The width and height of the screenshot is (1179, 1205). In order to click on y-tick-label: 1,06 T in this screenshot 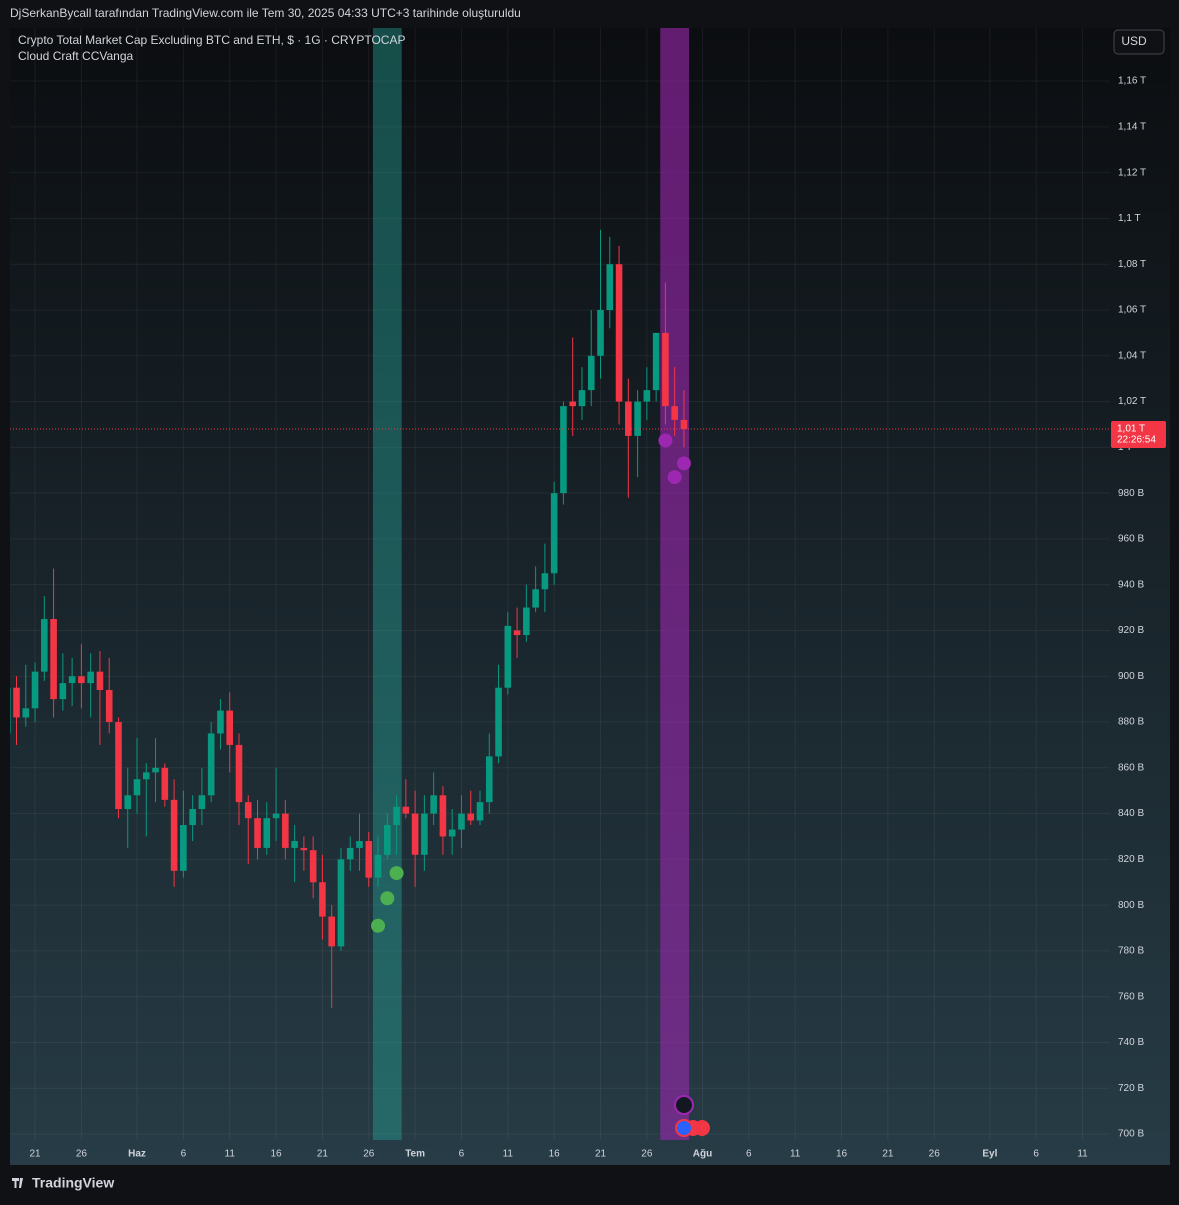, I will do `click(1132, 310)`.